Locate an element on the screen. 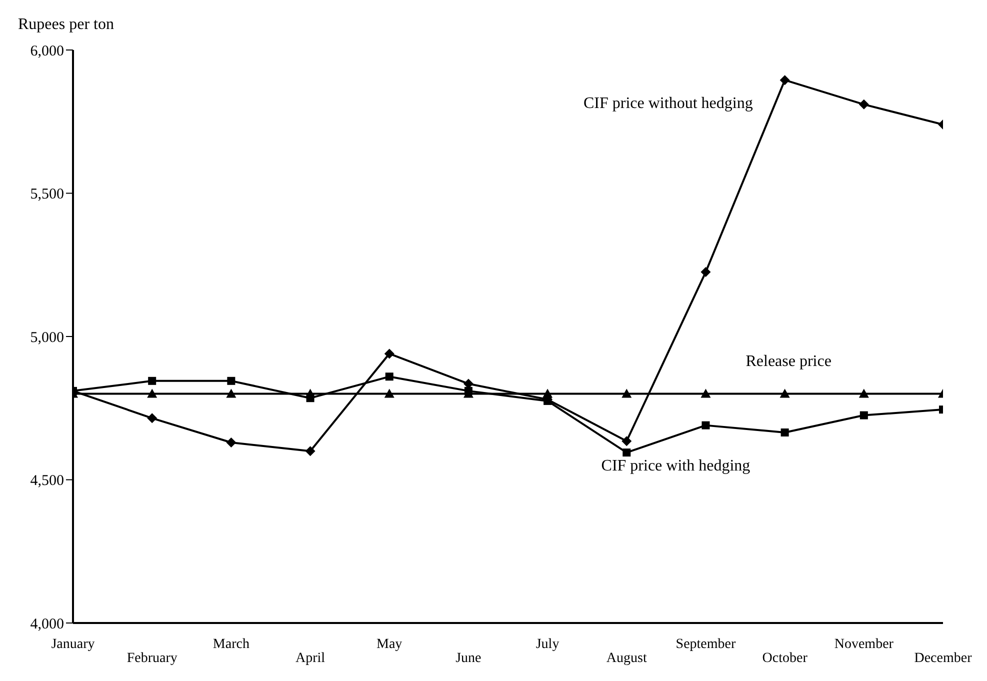  x-tick-label: October is located at coordinates (785, 658).